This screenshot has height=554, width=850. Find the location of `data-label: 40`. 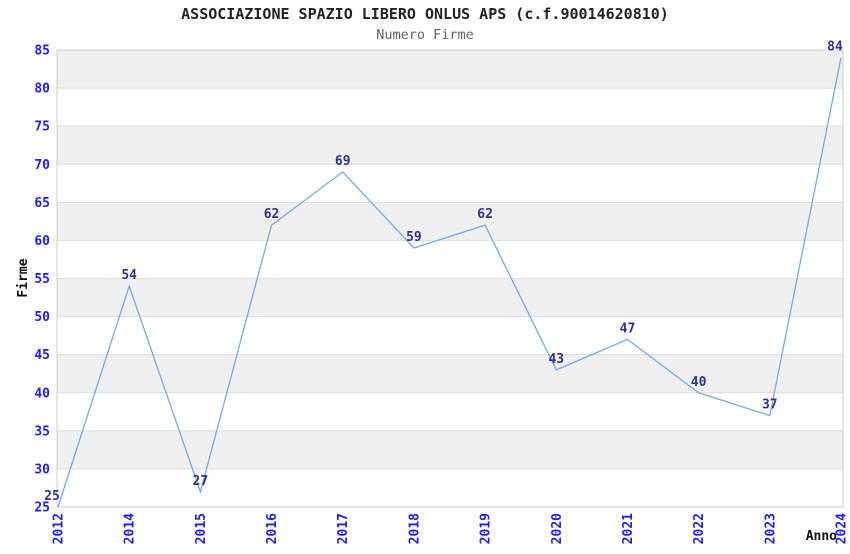

data-label: 40 is located at coordinates (699, 382).